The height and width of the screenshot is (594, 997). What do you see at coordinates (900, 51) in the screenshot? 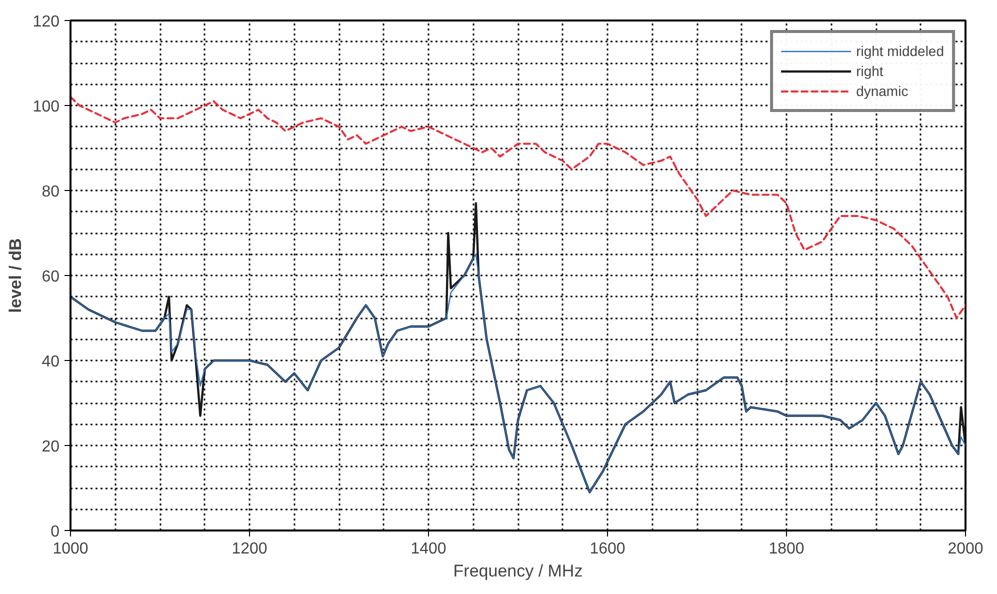
I see `legend-label: right middeled` at bounding box center [900, 51].